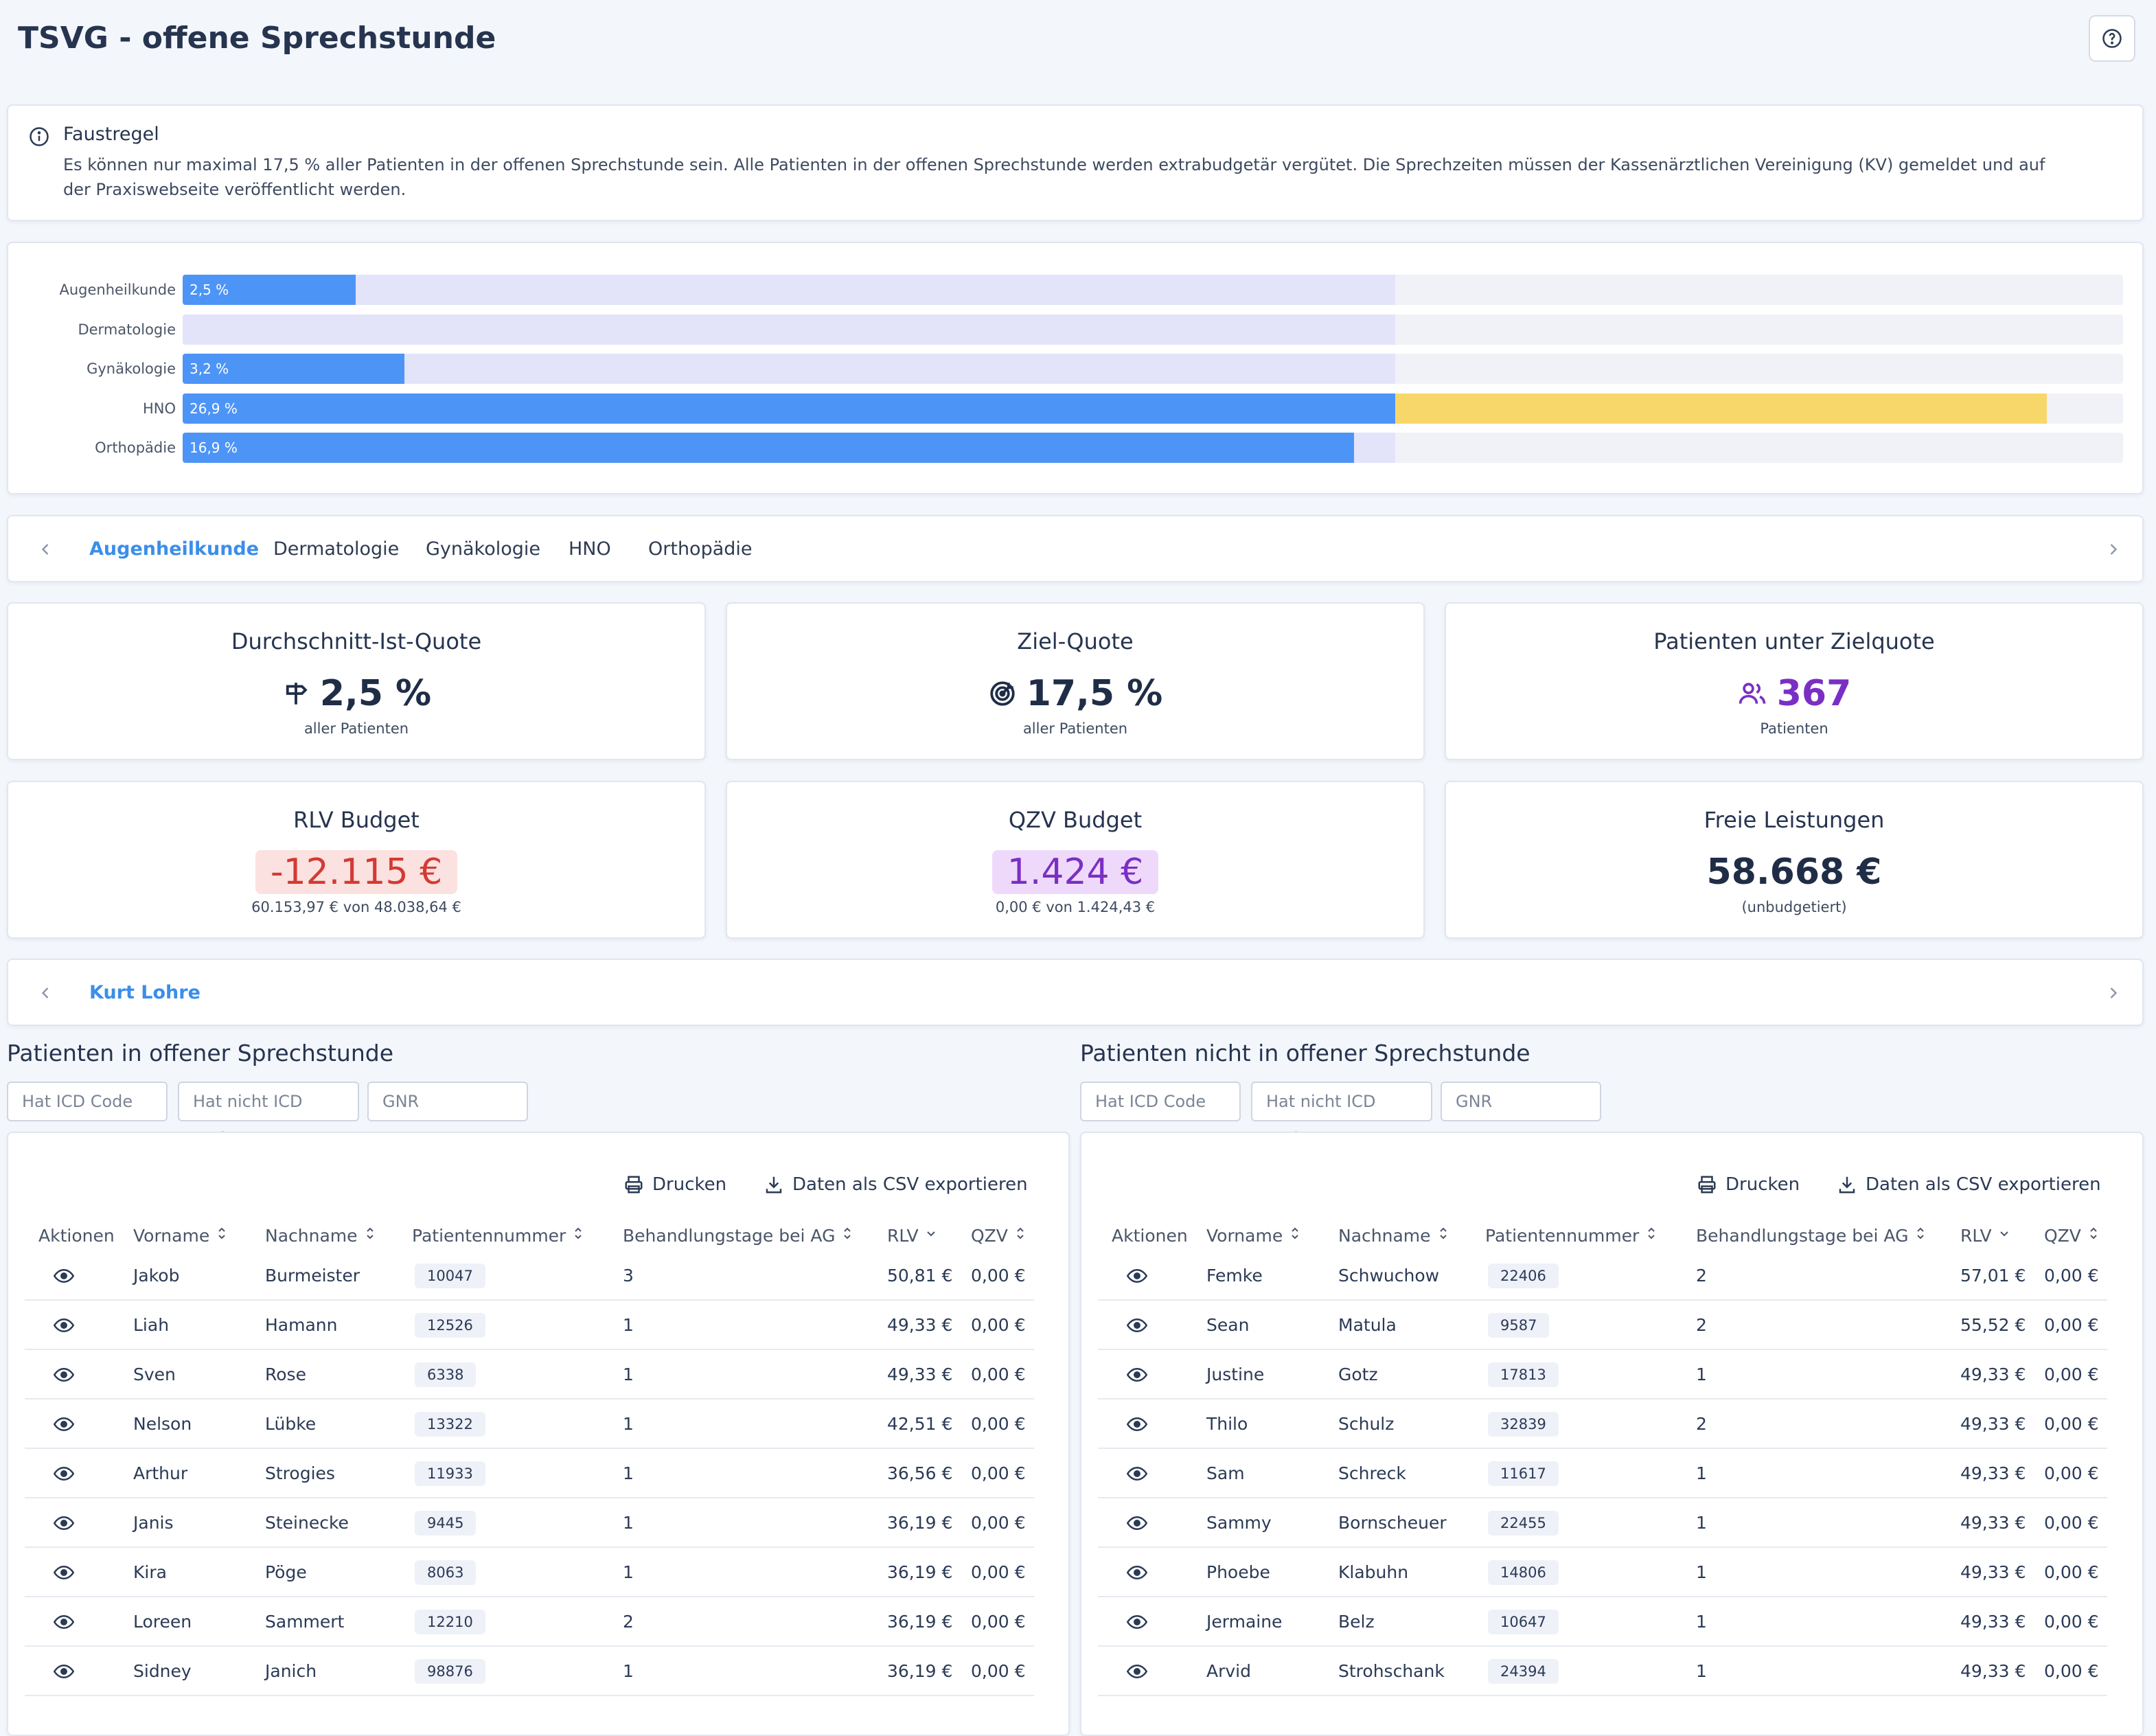 The image size is (2156, 1736). Describe the element at coordinates (1521, 1101) in the screenshot. I see `filter-gnr-right: GNR` at that location.